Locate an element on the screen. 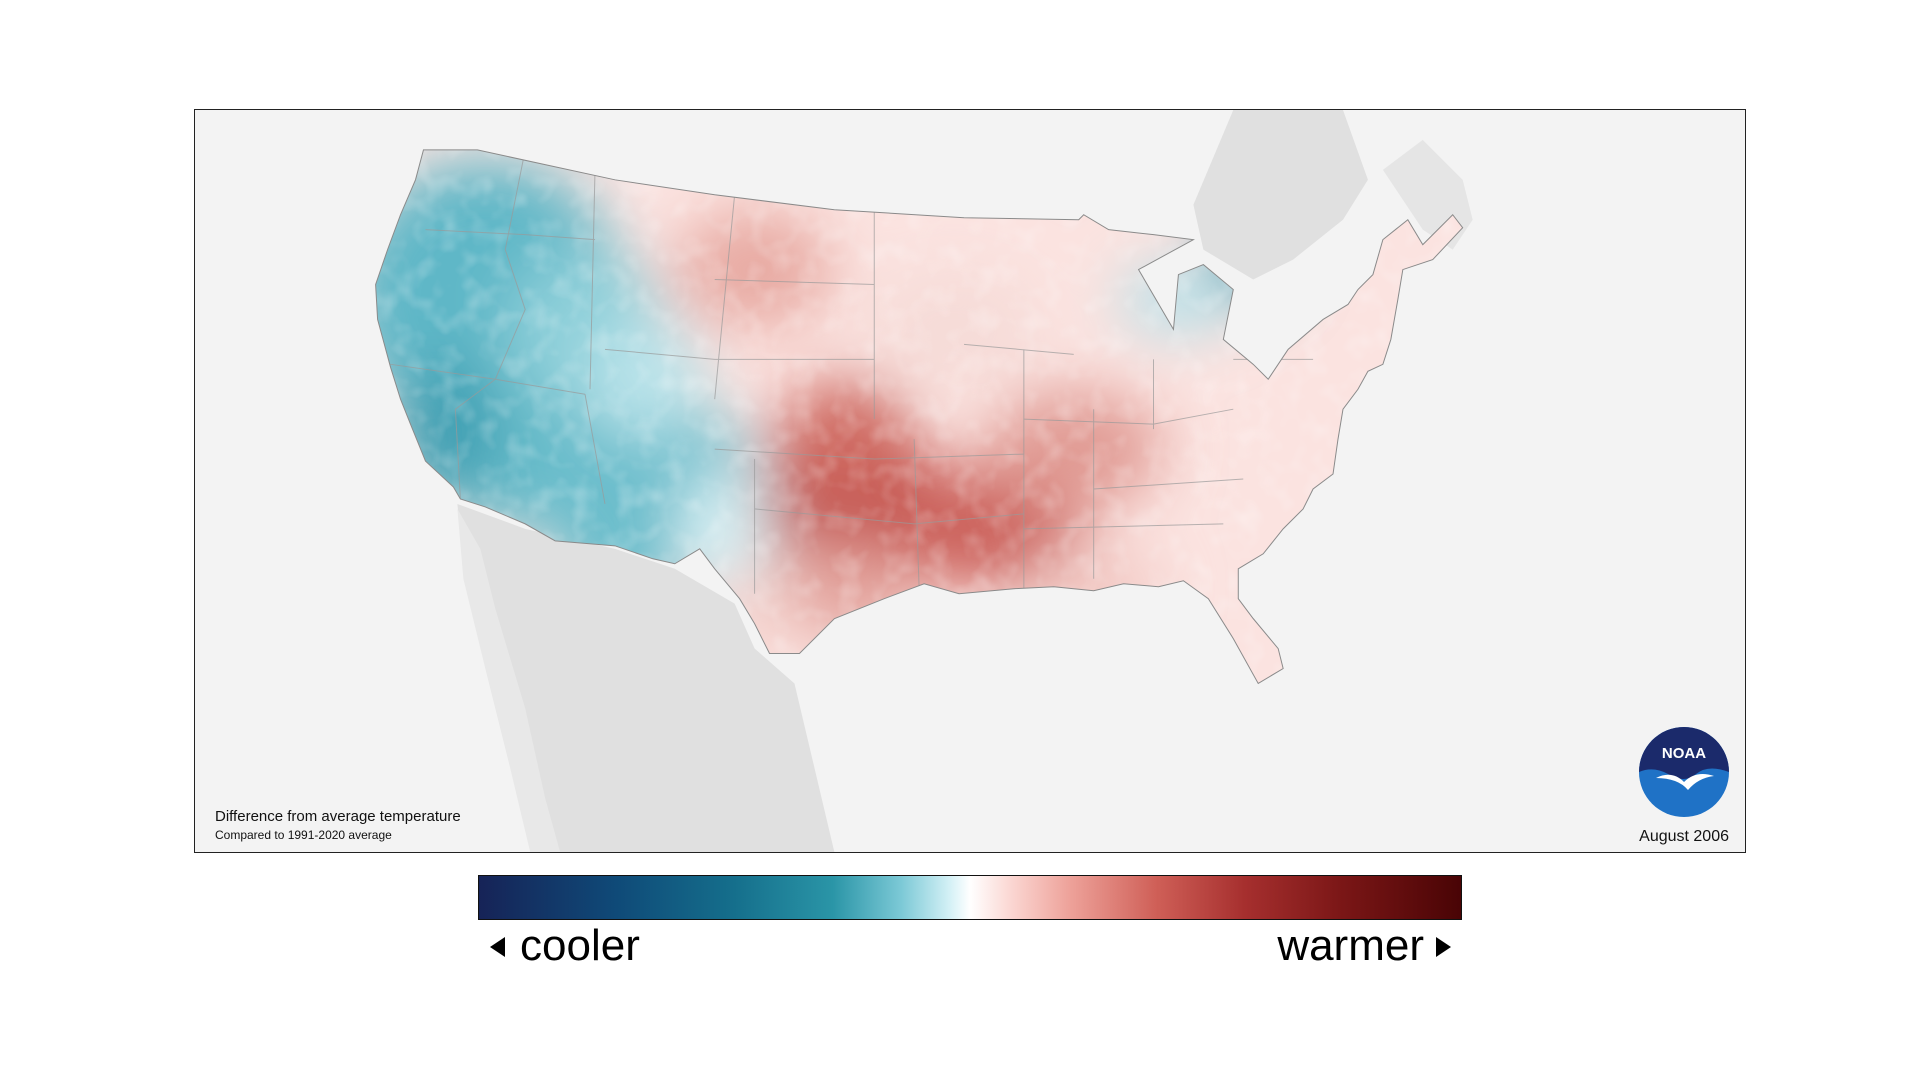  caption-subtitle: Compared to 1991-2020 average is located at coordinates (303, 835).